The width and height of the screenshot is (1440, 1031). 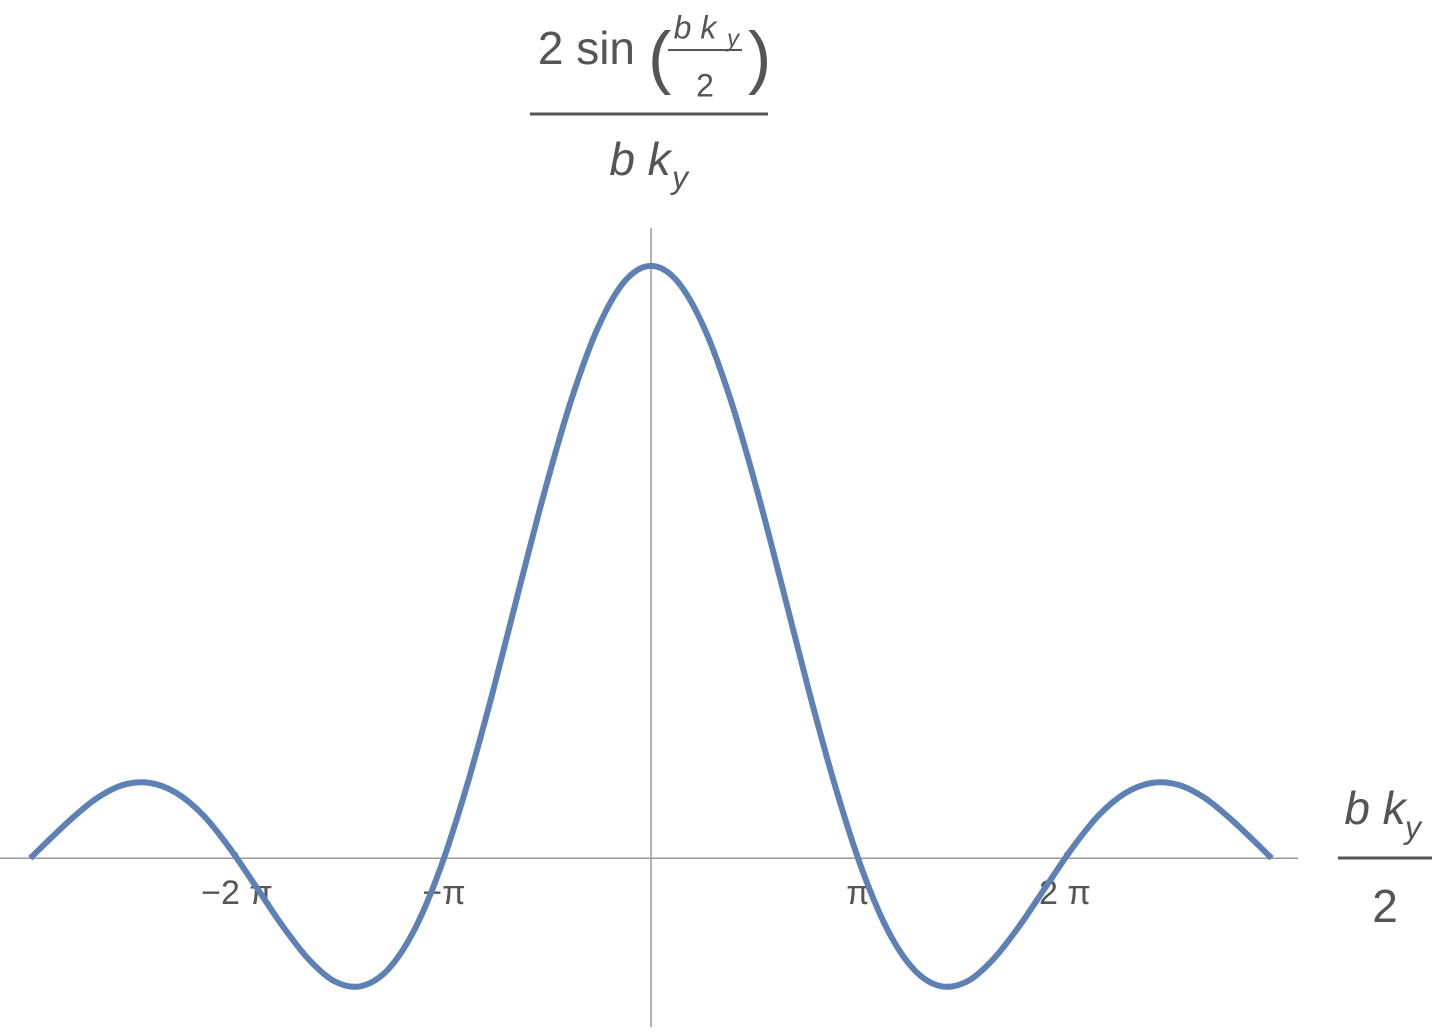 What do you see at coordinates (1065, 893) in the screenshot?
I see `x-tick-label: 2 π` at bounding box center [1065, 893].